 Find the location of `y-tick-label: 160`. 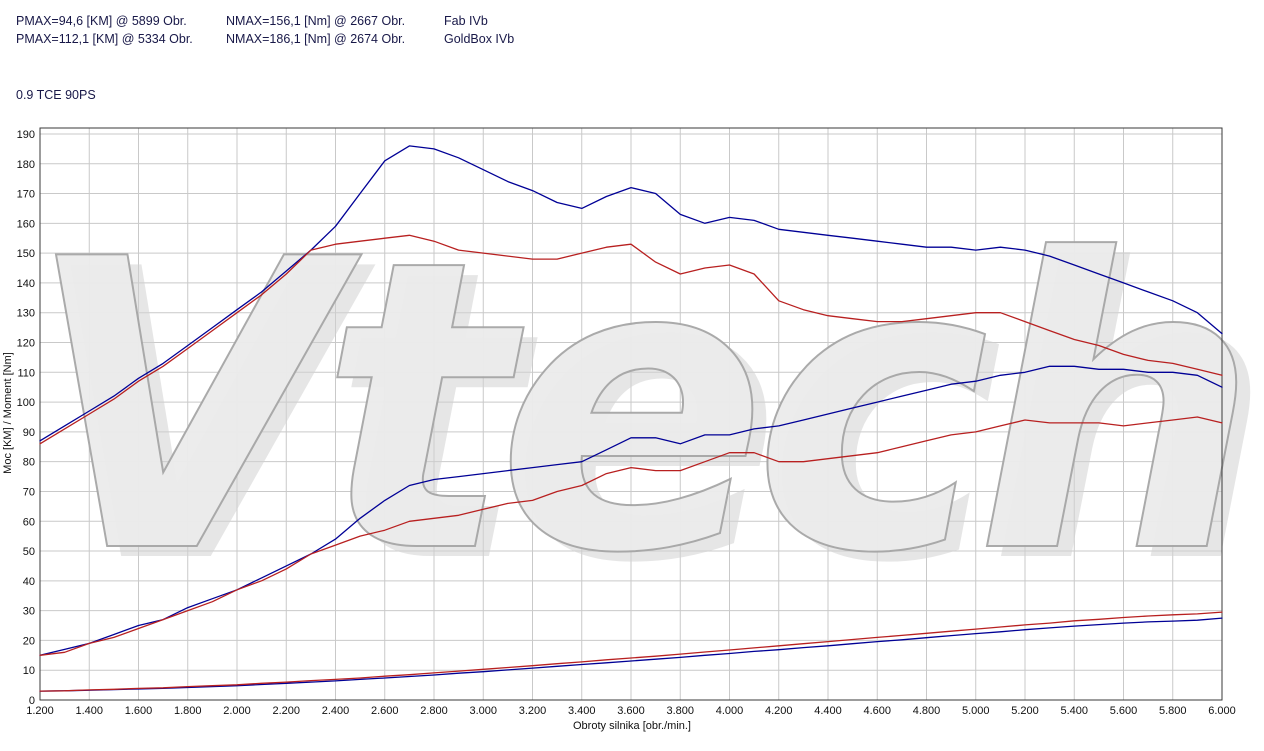

y-tick-label: 160 is located at coordinates (26, 224).